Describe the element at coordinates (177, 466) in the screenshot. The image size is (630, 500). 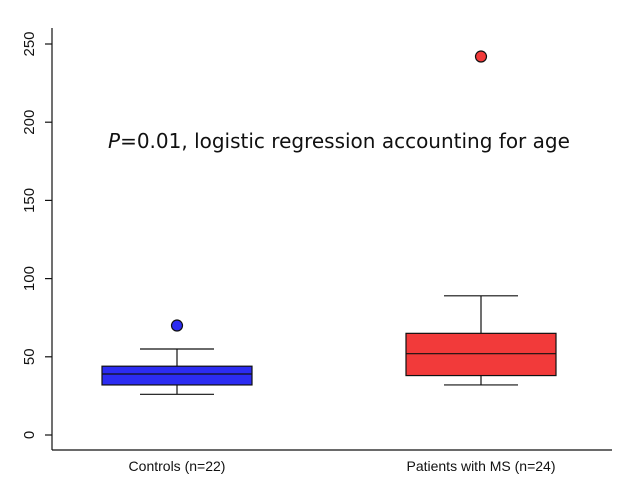
I see `x-category-label: Controls (n=22)` at that location.